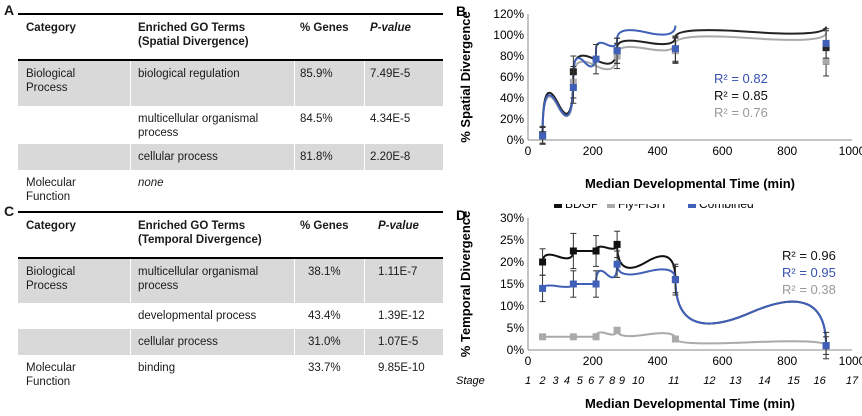 The width and height of the screenshot is (862, 416). I want to click on table-row: cellular process 81.8% 2.20E-8, so click(230, 157).